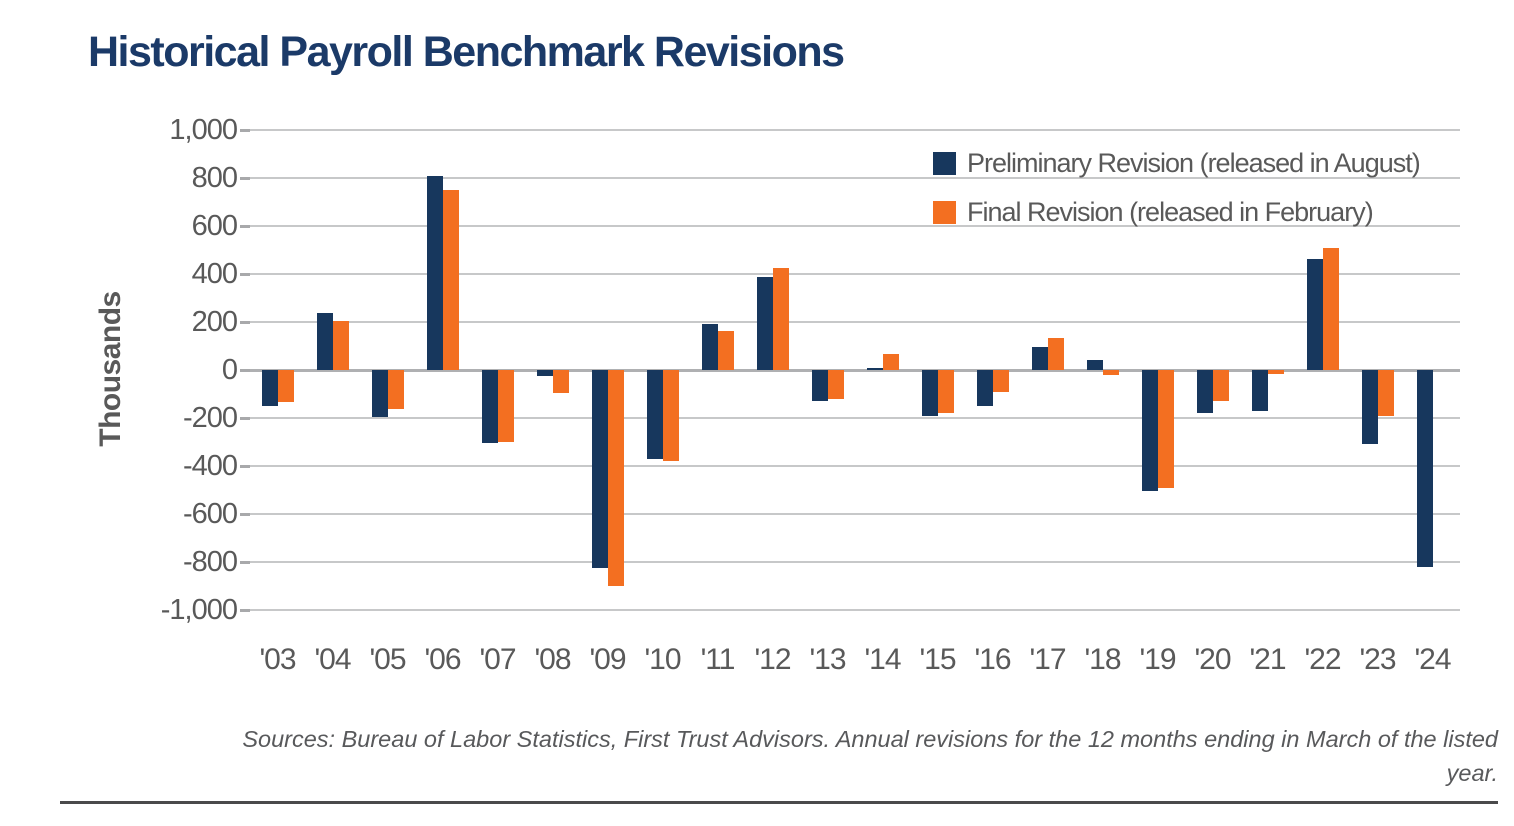 The width and height of the screenshot is (1514, 826). What do you see at coordinates (944, 163) in the screenshot?
I see `preliminary-series-swatch` at bounding box center [944, 163].